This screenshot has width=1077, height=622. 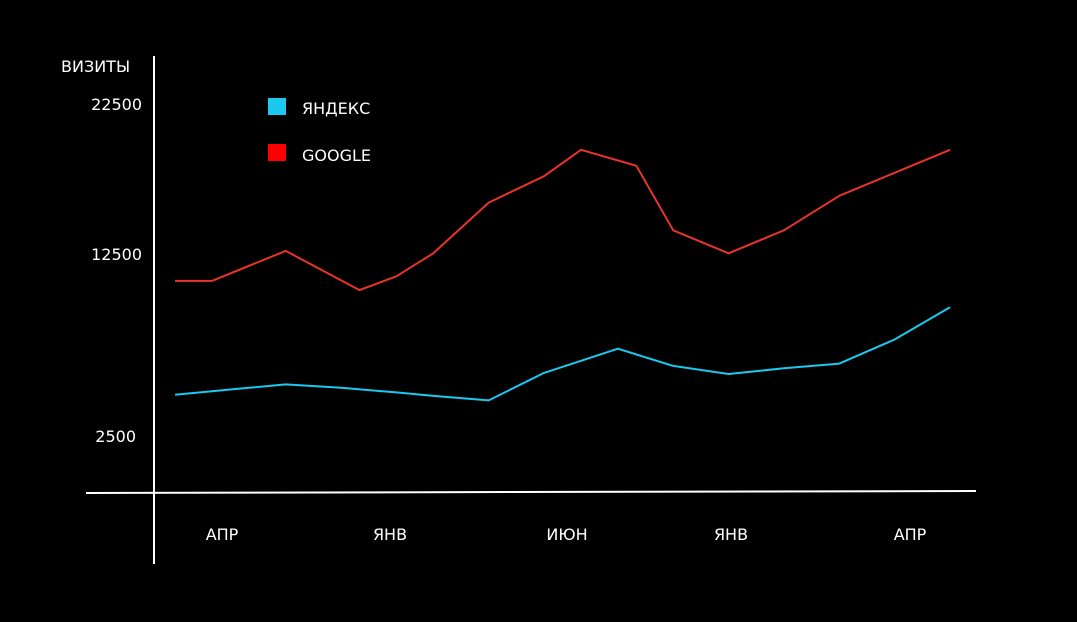 What do you see at coordinates (566, 534) in the screenshot?
I see `x-tick-label: ИЮН` at bounding box center [566, 534].